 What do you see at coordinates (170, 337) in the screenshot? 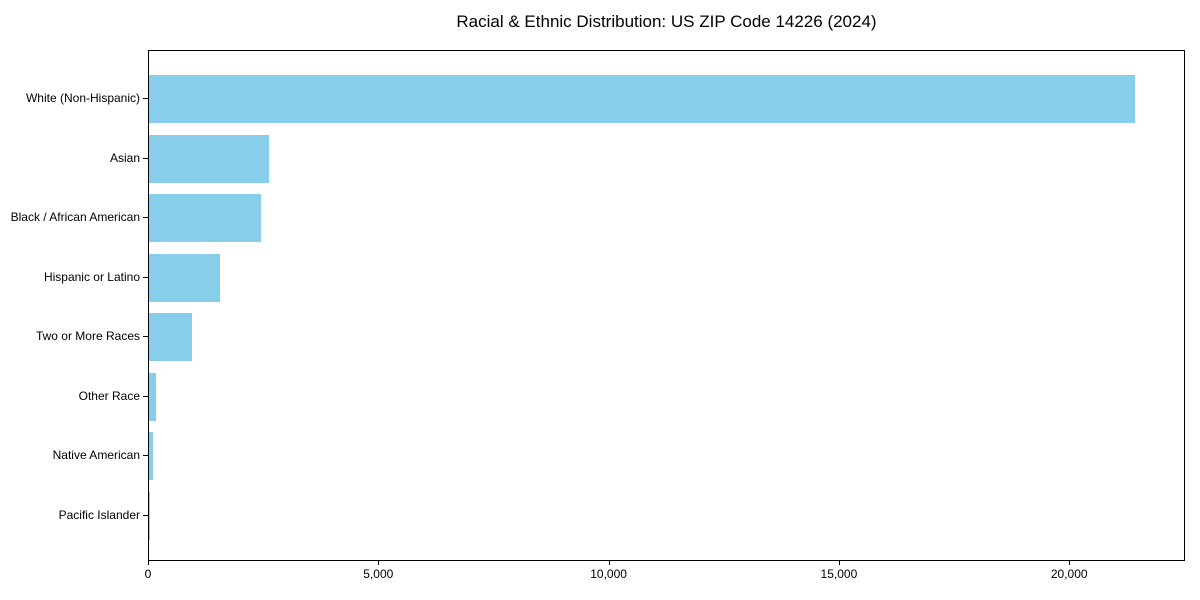
I see `bar-two-or-more-races` at bounding box center [170, 337].